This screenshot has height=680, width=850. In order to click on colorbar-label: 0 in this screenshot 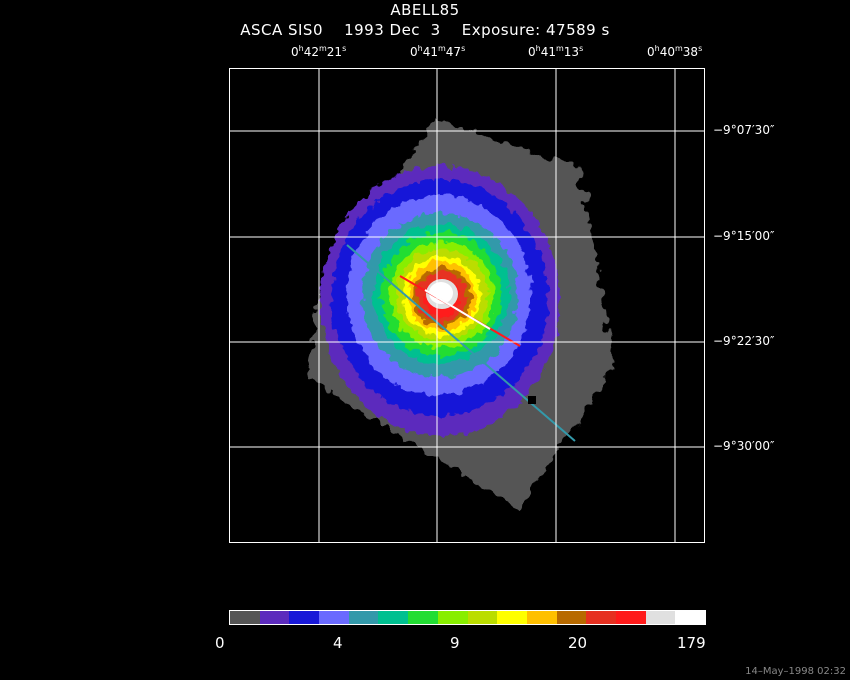, I will do `click(220, 643)`.